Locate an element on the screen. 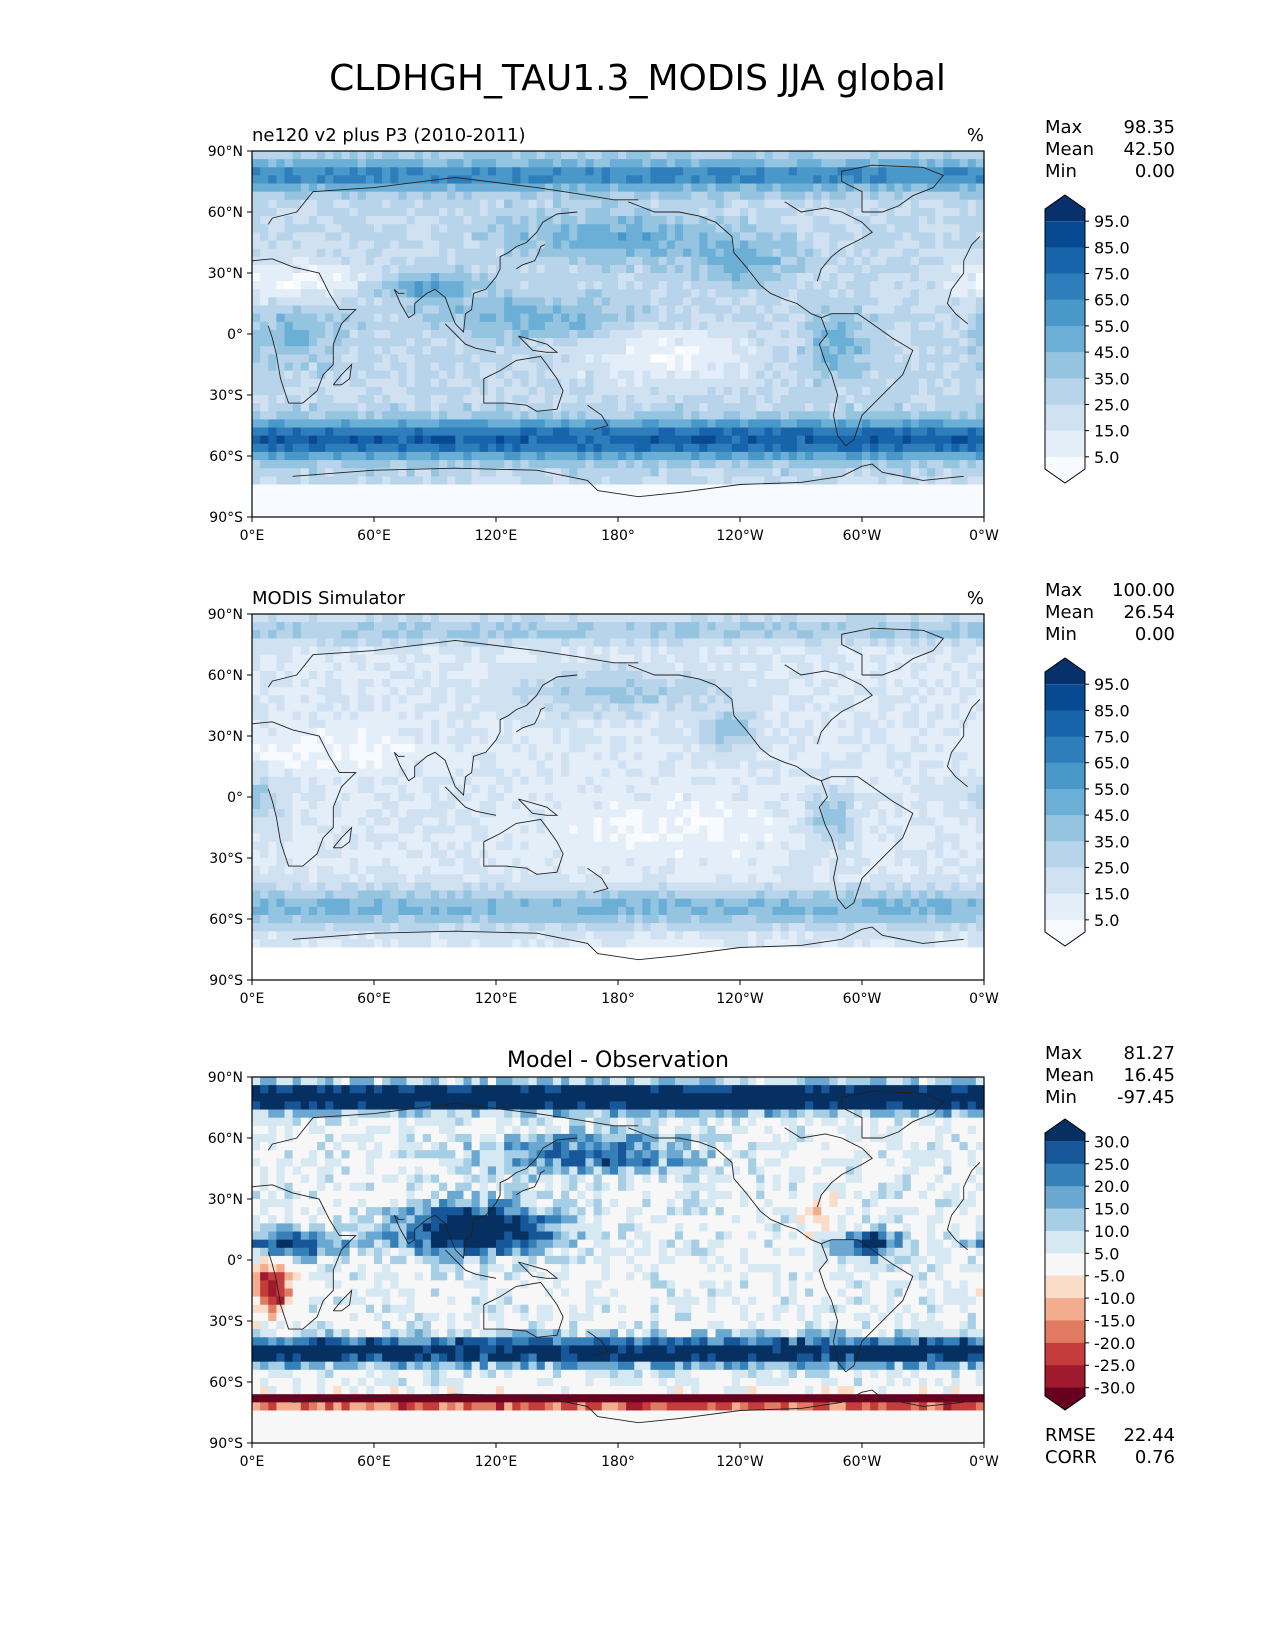 The image size is (1275, 1650). colorbar-tick-label: -15.0 is located at coordinates (1114, 1320).